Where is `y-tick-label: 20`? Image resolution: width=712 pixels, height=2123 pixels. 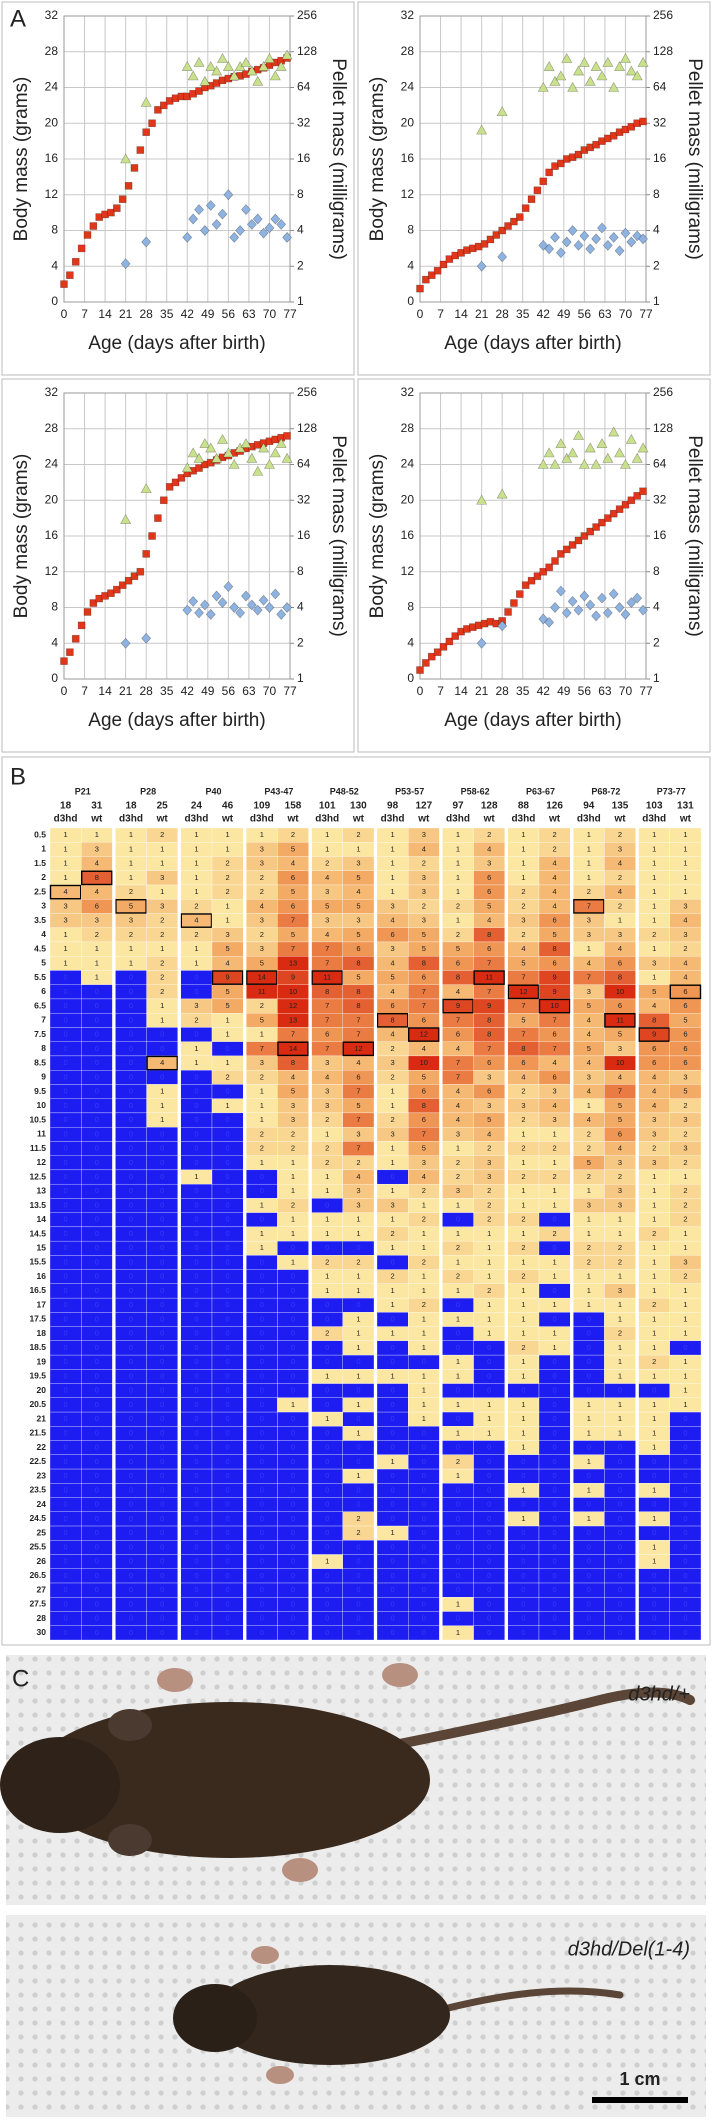 y-tick-label: 20 is located at coordinates (408, 499).